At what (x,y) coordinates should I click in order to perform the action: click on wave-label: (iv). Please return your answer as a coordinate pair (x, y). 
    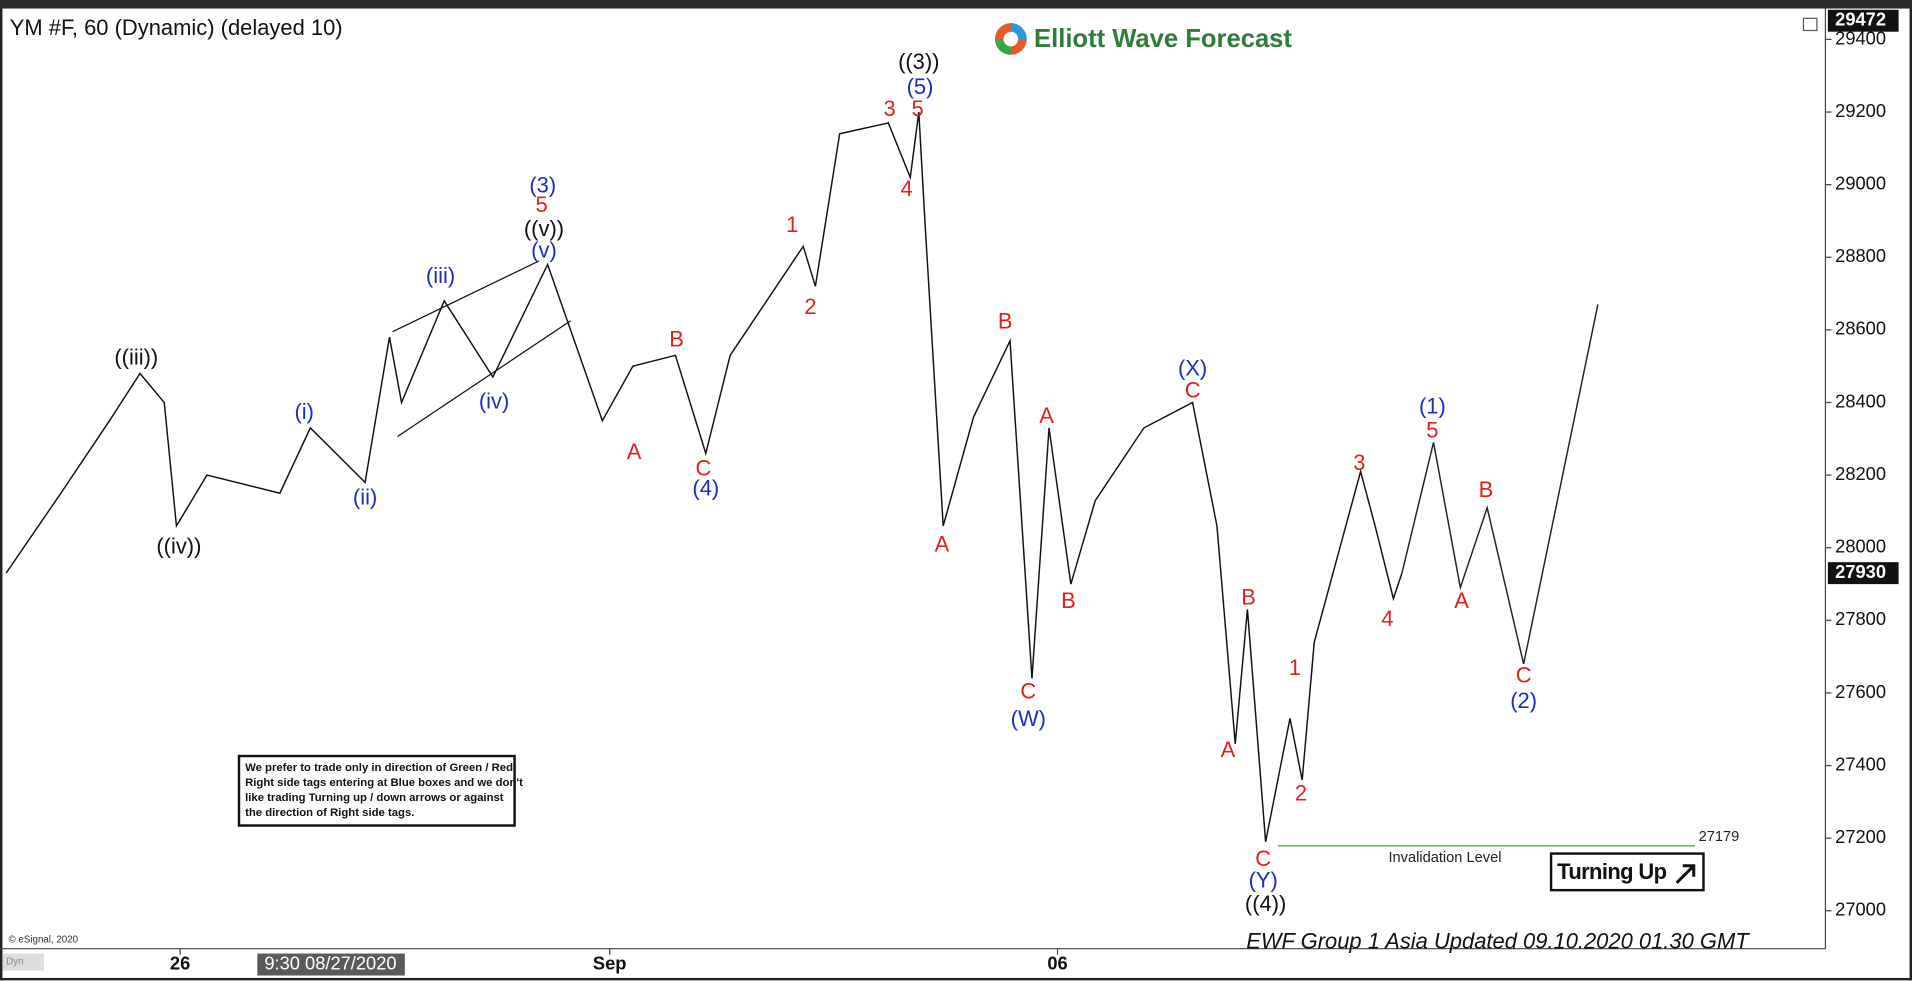
    Looking at the image, I should click on (494, 400).